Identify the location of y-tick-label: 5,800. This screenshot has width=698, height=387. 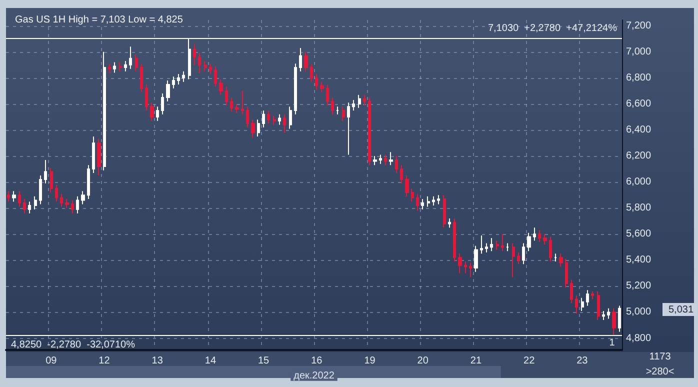
(639, 208).